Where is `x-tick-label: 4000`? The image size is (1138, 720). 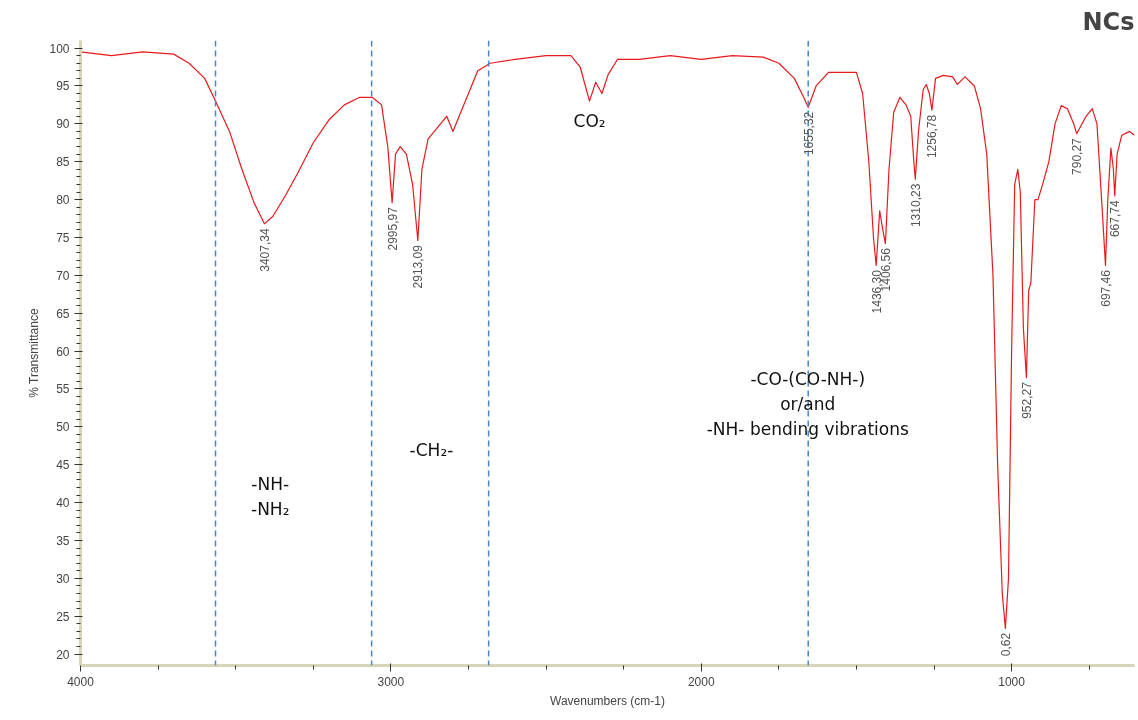
x-tick-label: 4000 is located at coordinates (81, 681).